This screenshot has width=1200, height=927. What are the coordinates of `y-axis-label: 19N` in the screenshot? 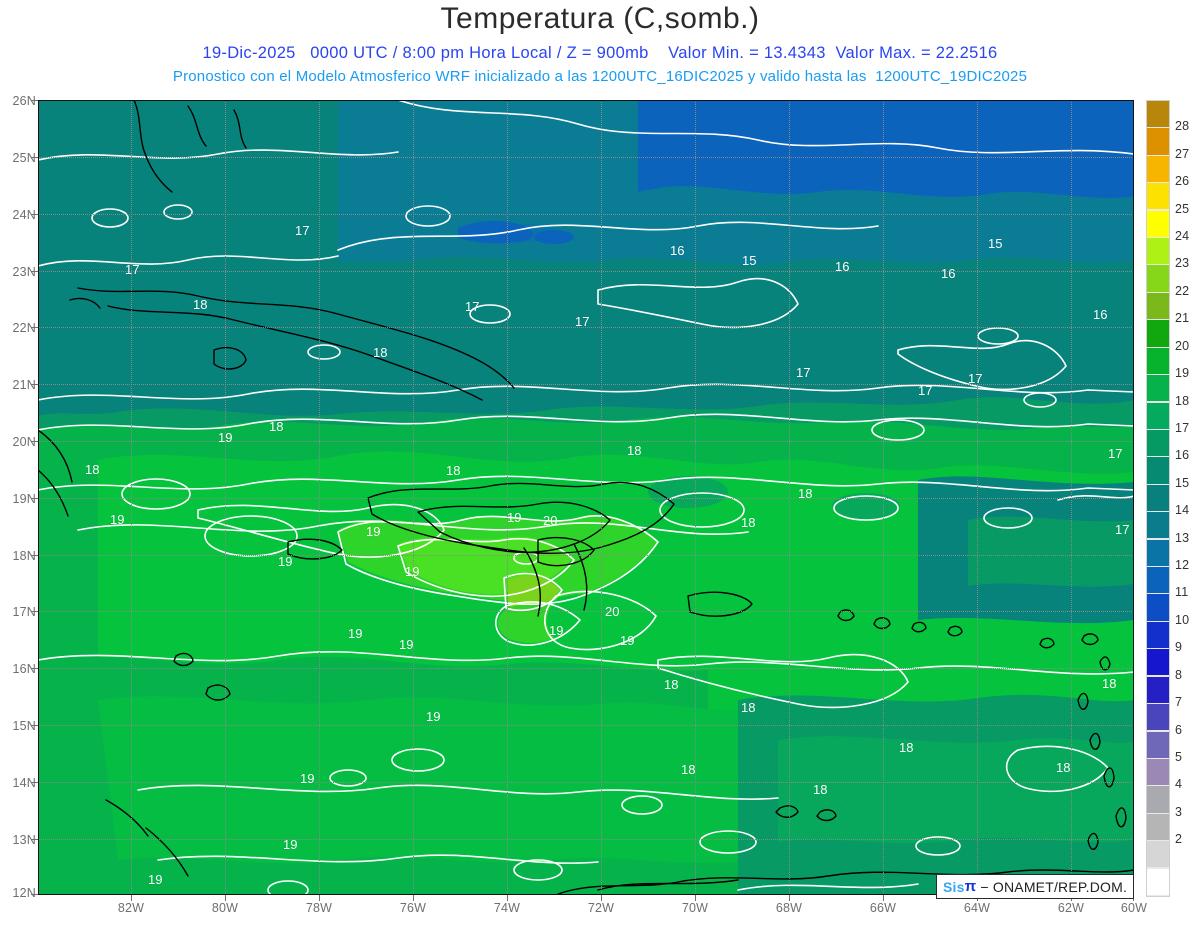 It's located at (24, 499).